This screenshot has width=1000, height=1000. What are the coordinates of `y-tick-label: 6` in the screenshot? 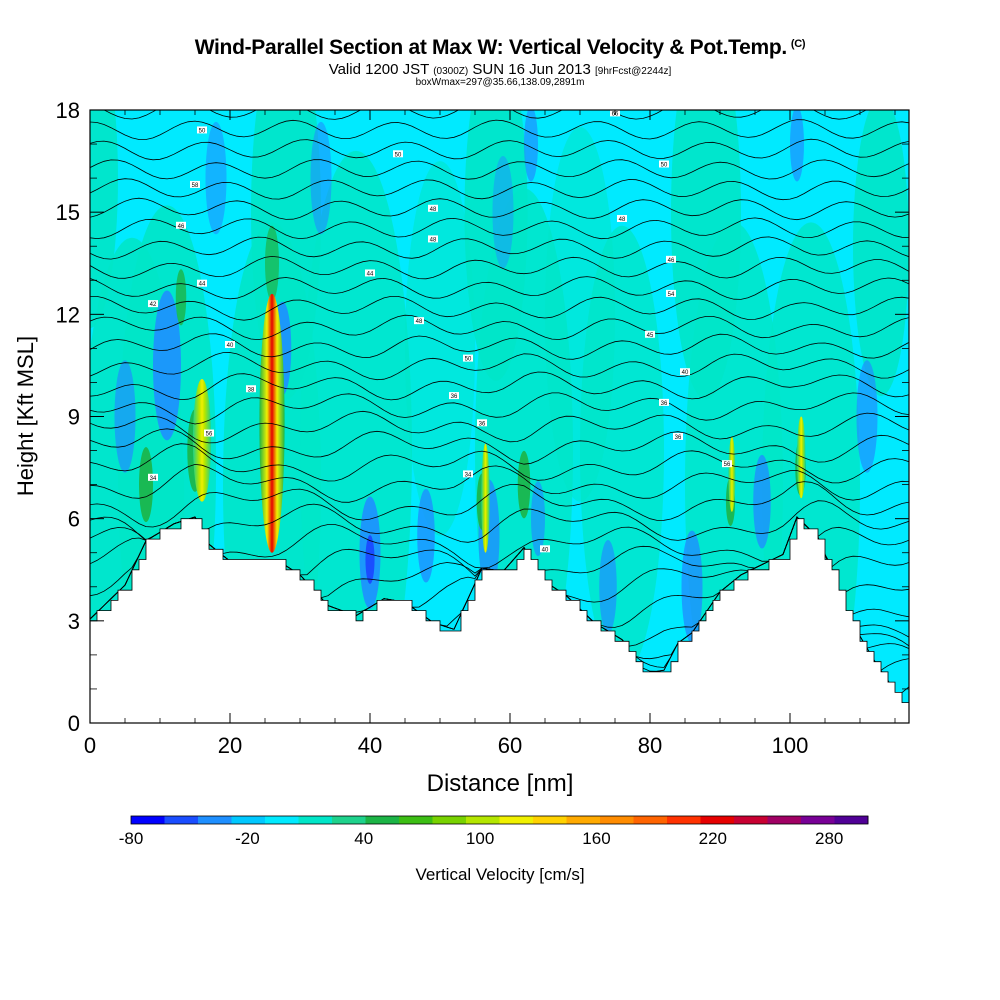 It's located at (74, 519).